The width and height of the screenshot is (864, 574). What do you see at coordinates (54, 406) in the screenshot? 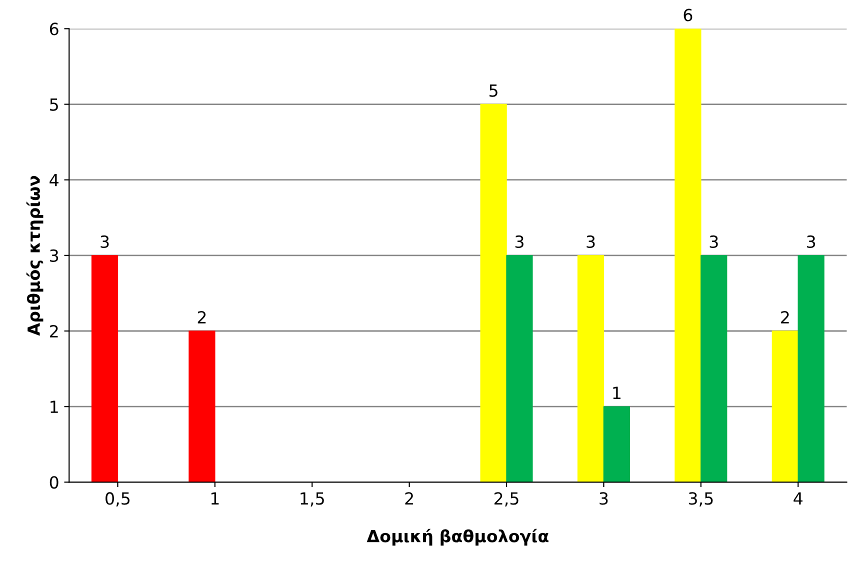
I see `y-tick-label: 1` at bounding box center [54, 406].